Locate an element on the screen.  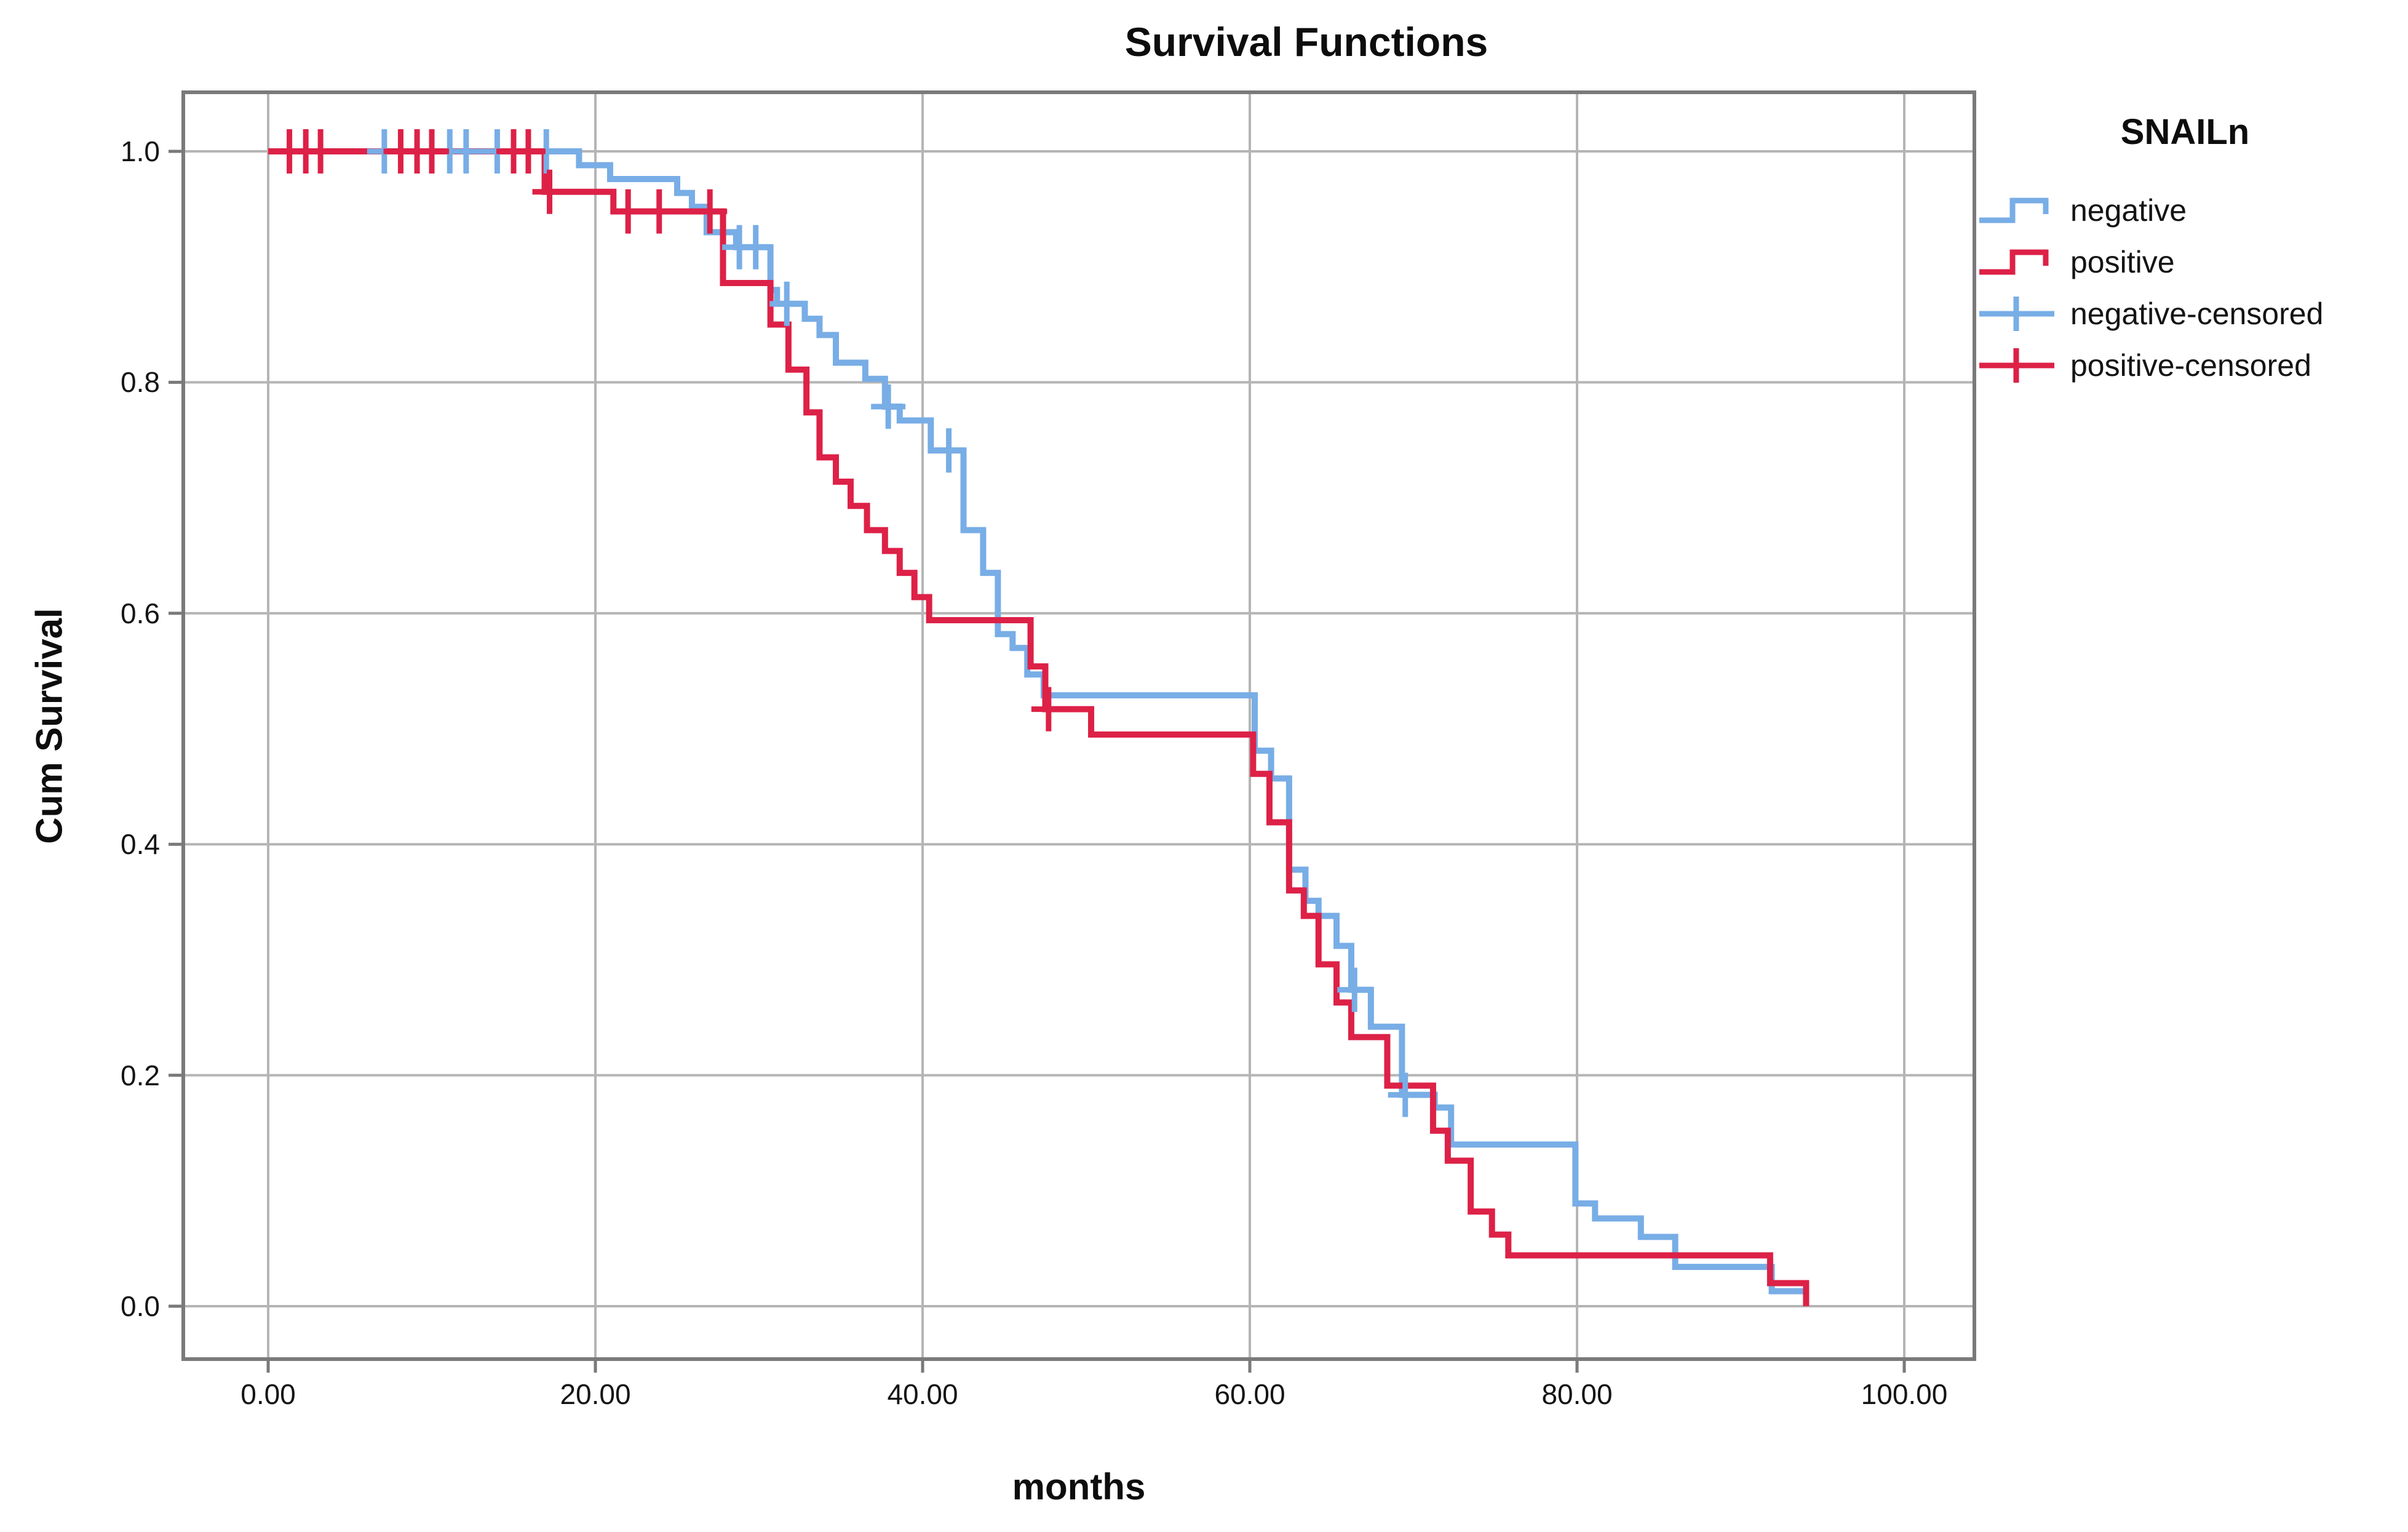
legend-swatch-negative-censored-plus-icon is located at coordinates (2017, 314).